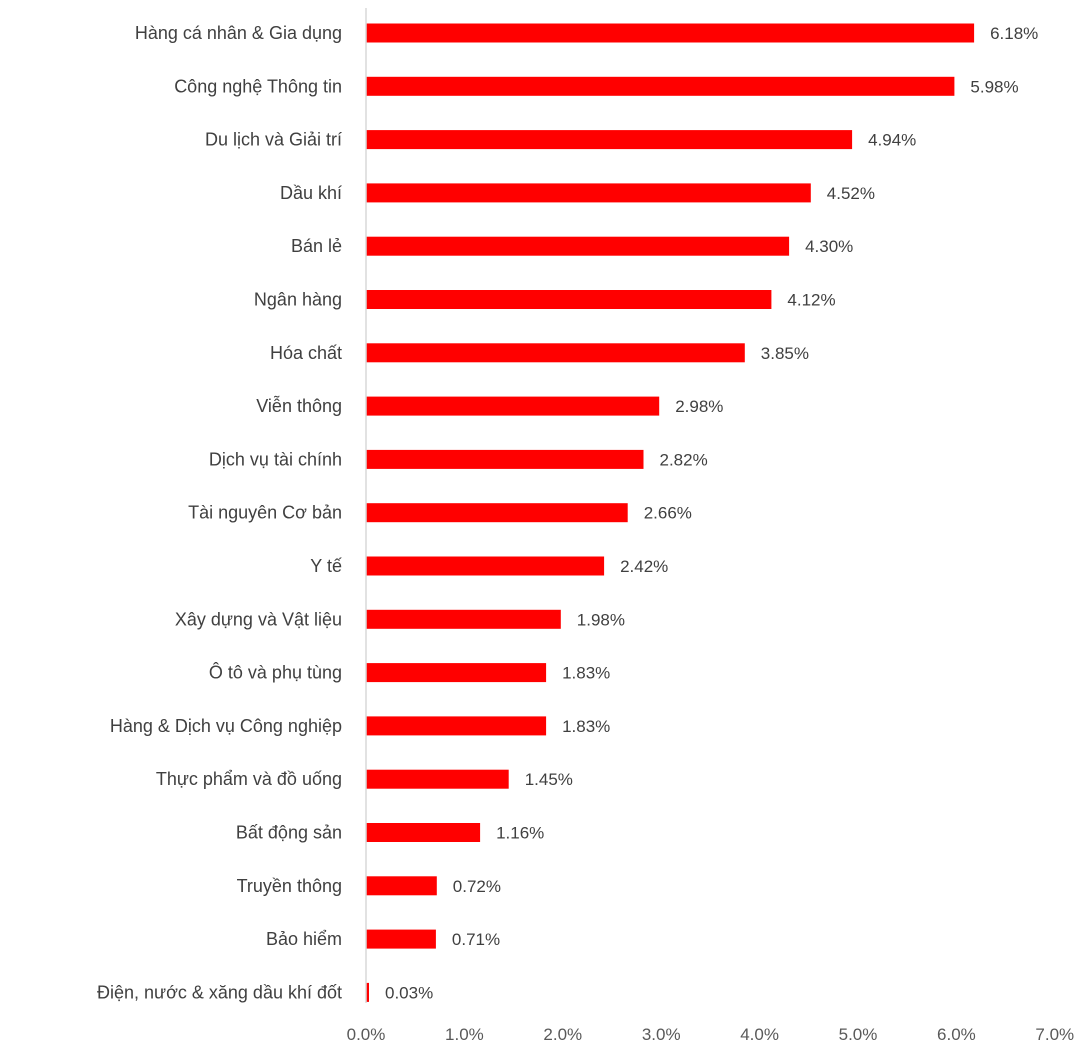  I want to click on category-label: Hóa chất, so click(306, 353).